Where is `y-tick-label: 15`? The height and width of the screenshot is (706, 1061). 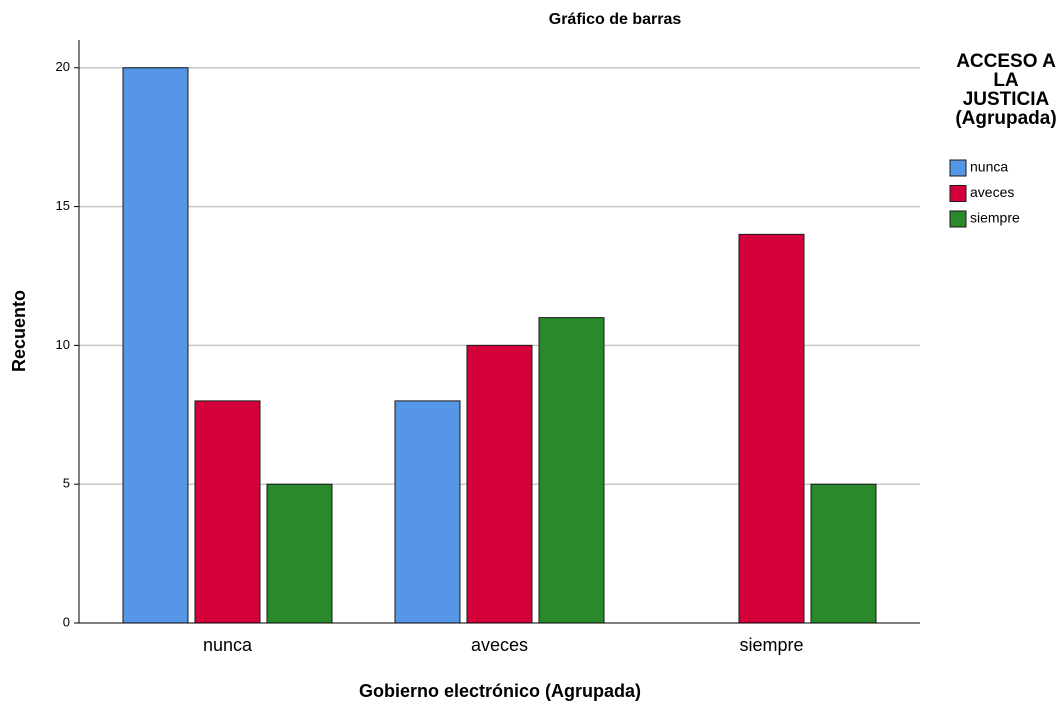 y-tick-label: 15 is located at coordinates (63, 205).